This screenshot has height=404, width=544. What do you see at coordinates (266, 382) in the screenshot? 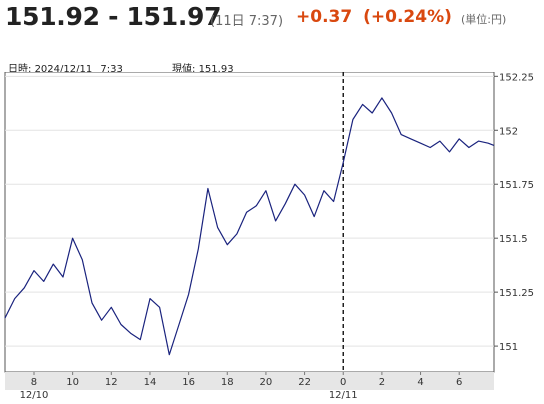
I see `x-tick-label: 20` at bounding box center [266, 382].